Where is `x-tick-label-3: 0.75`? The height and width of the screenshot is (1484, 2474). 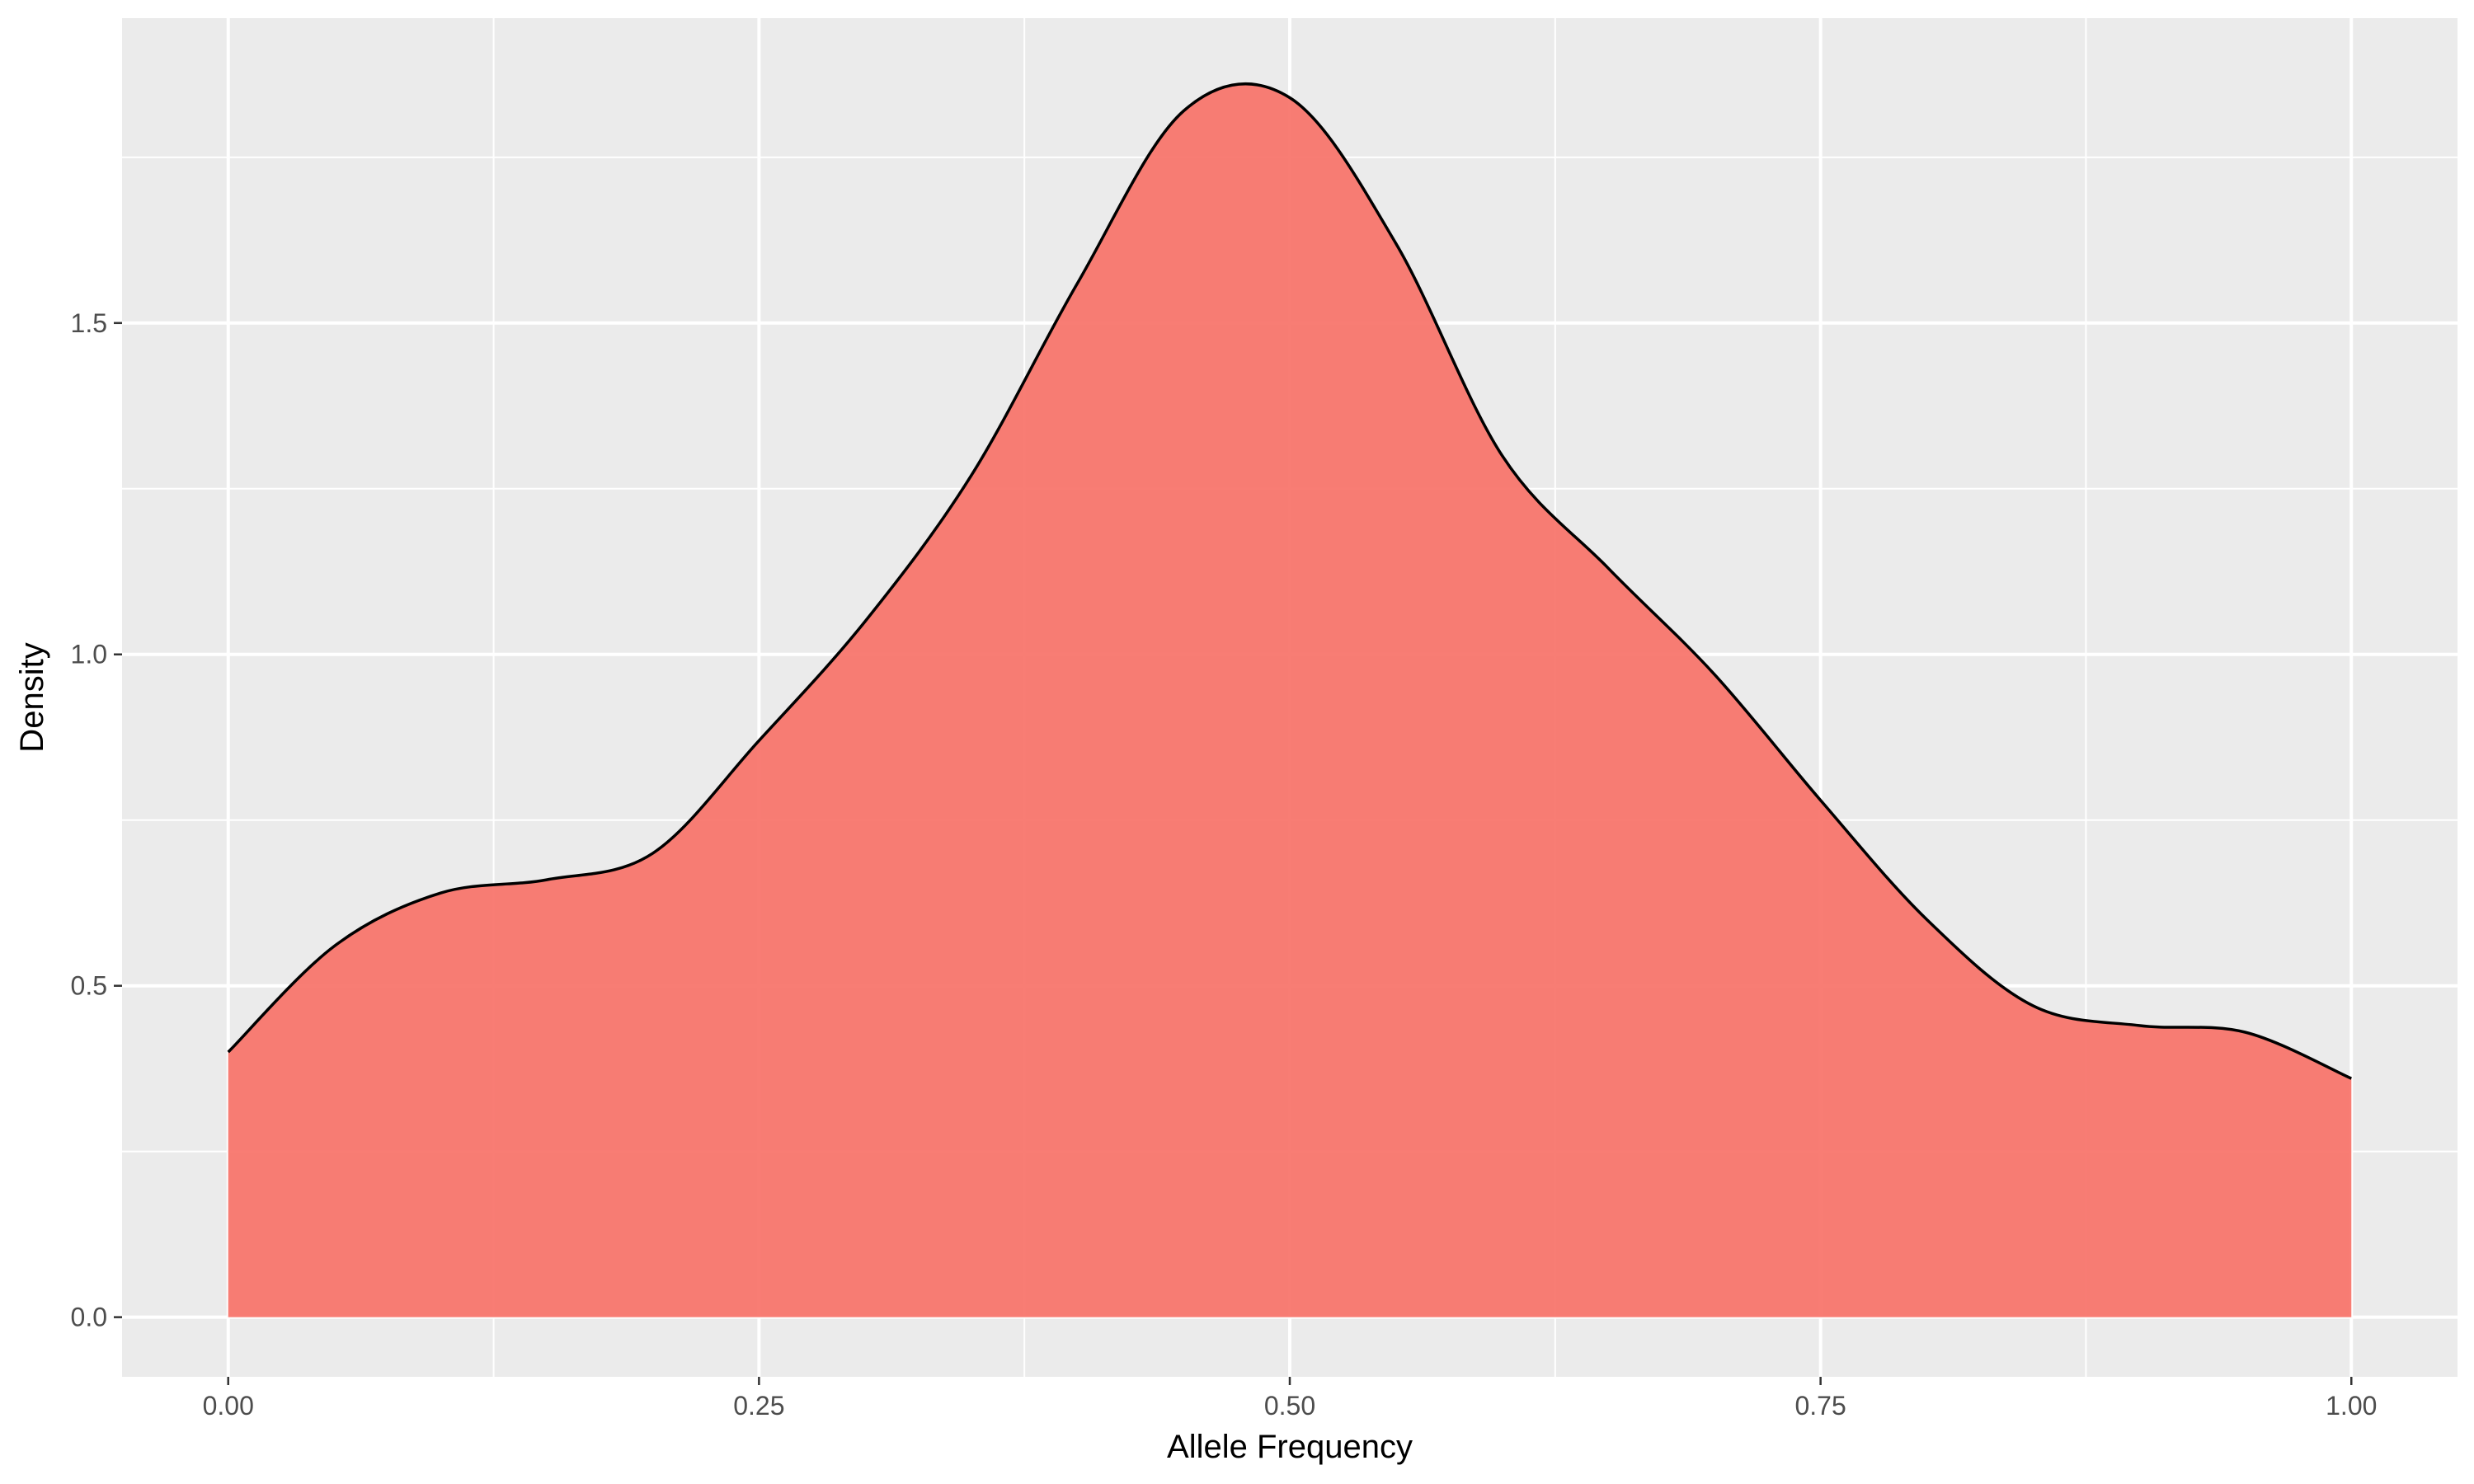 x-tick-label-3: 0.75 is located at coordinates (1820, 1406).